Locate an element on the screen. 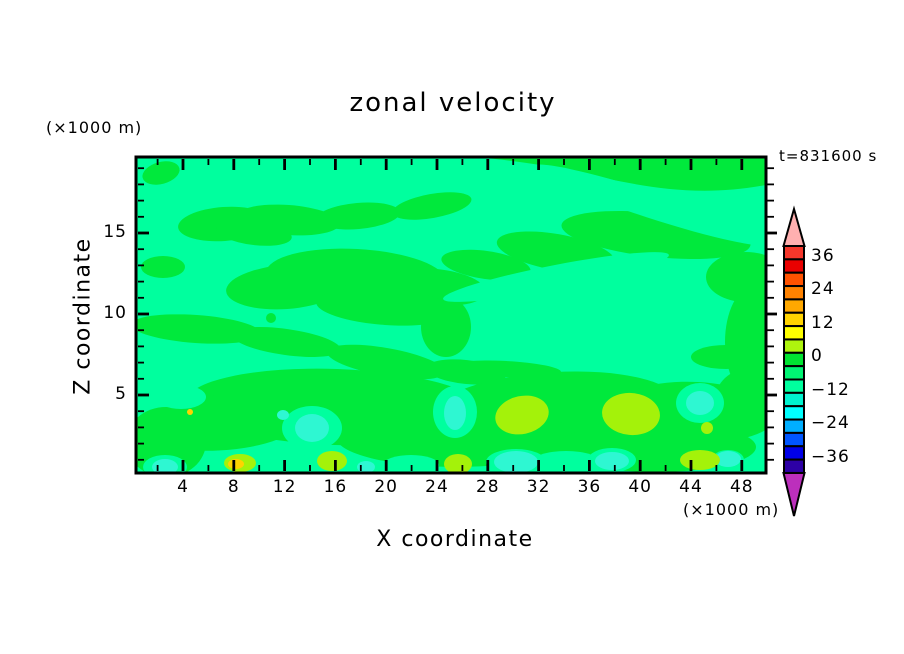 The width and height of the screenshot is (904, 654). x-tick-label: 44 is located at coordinates (691, 487).